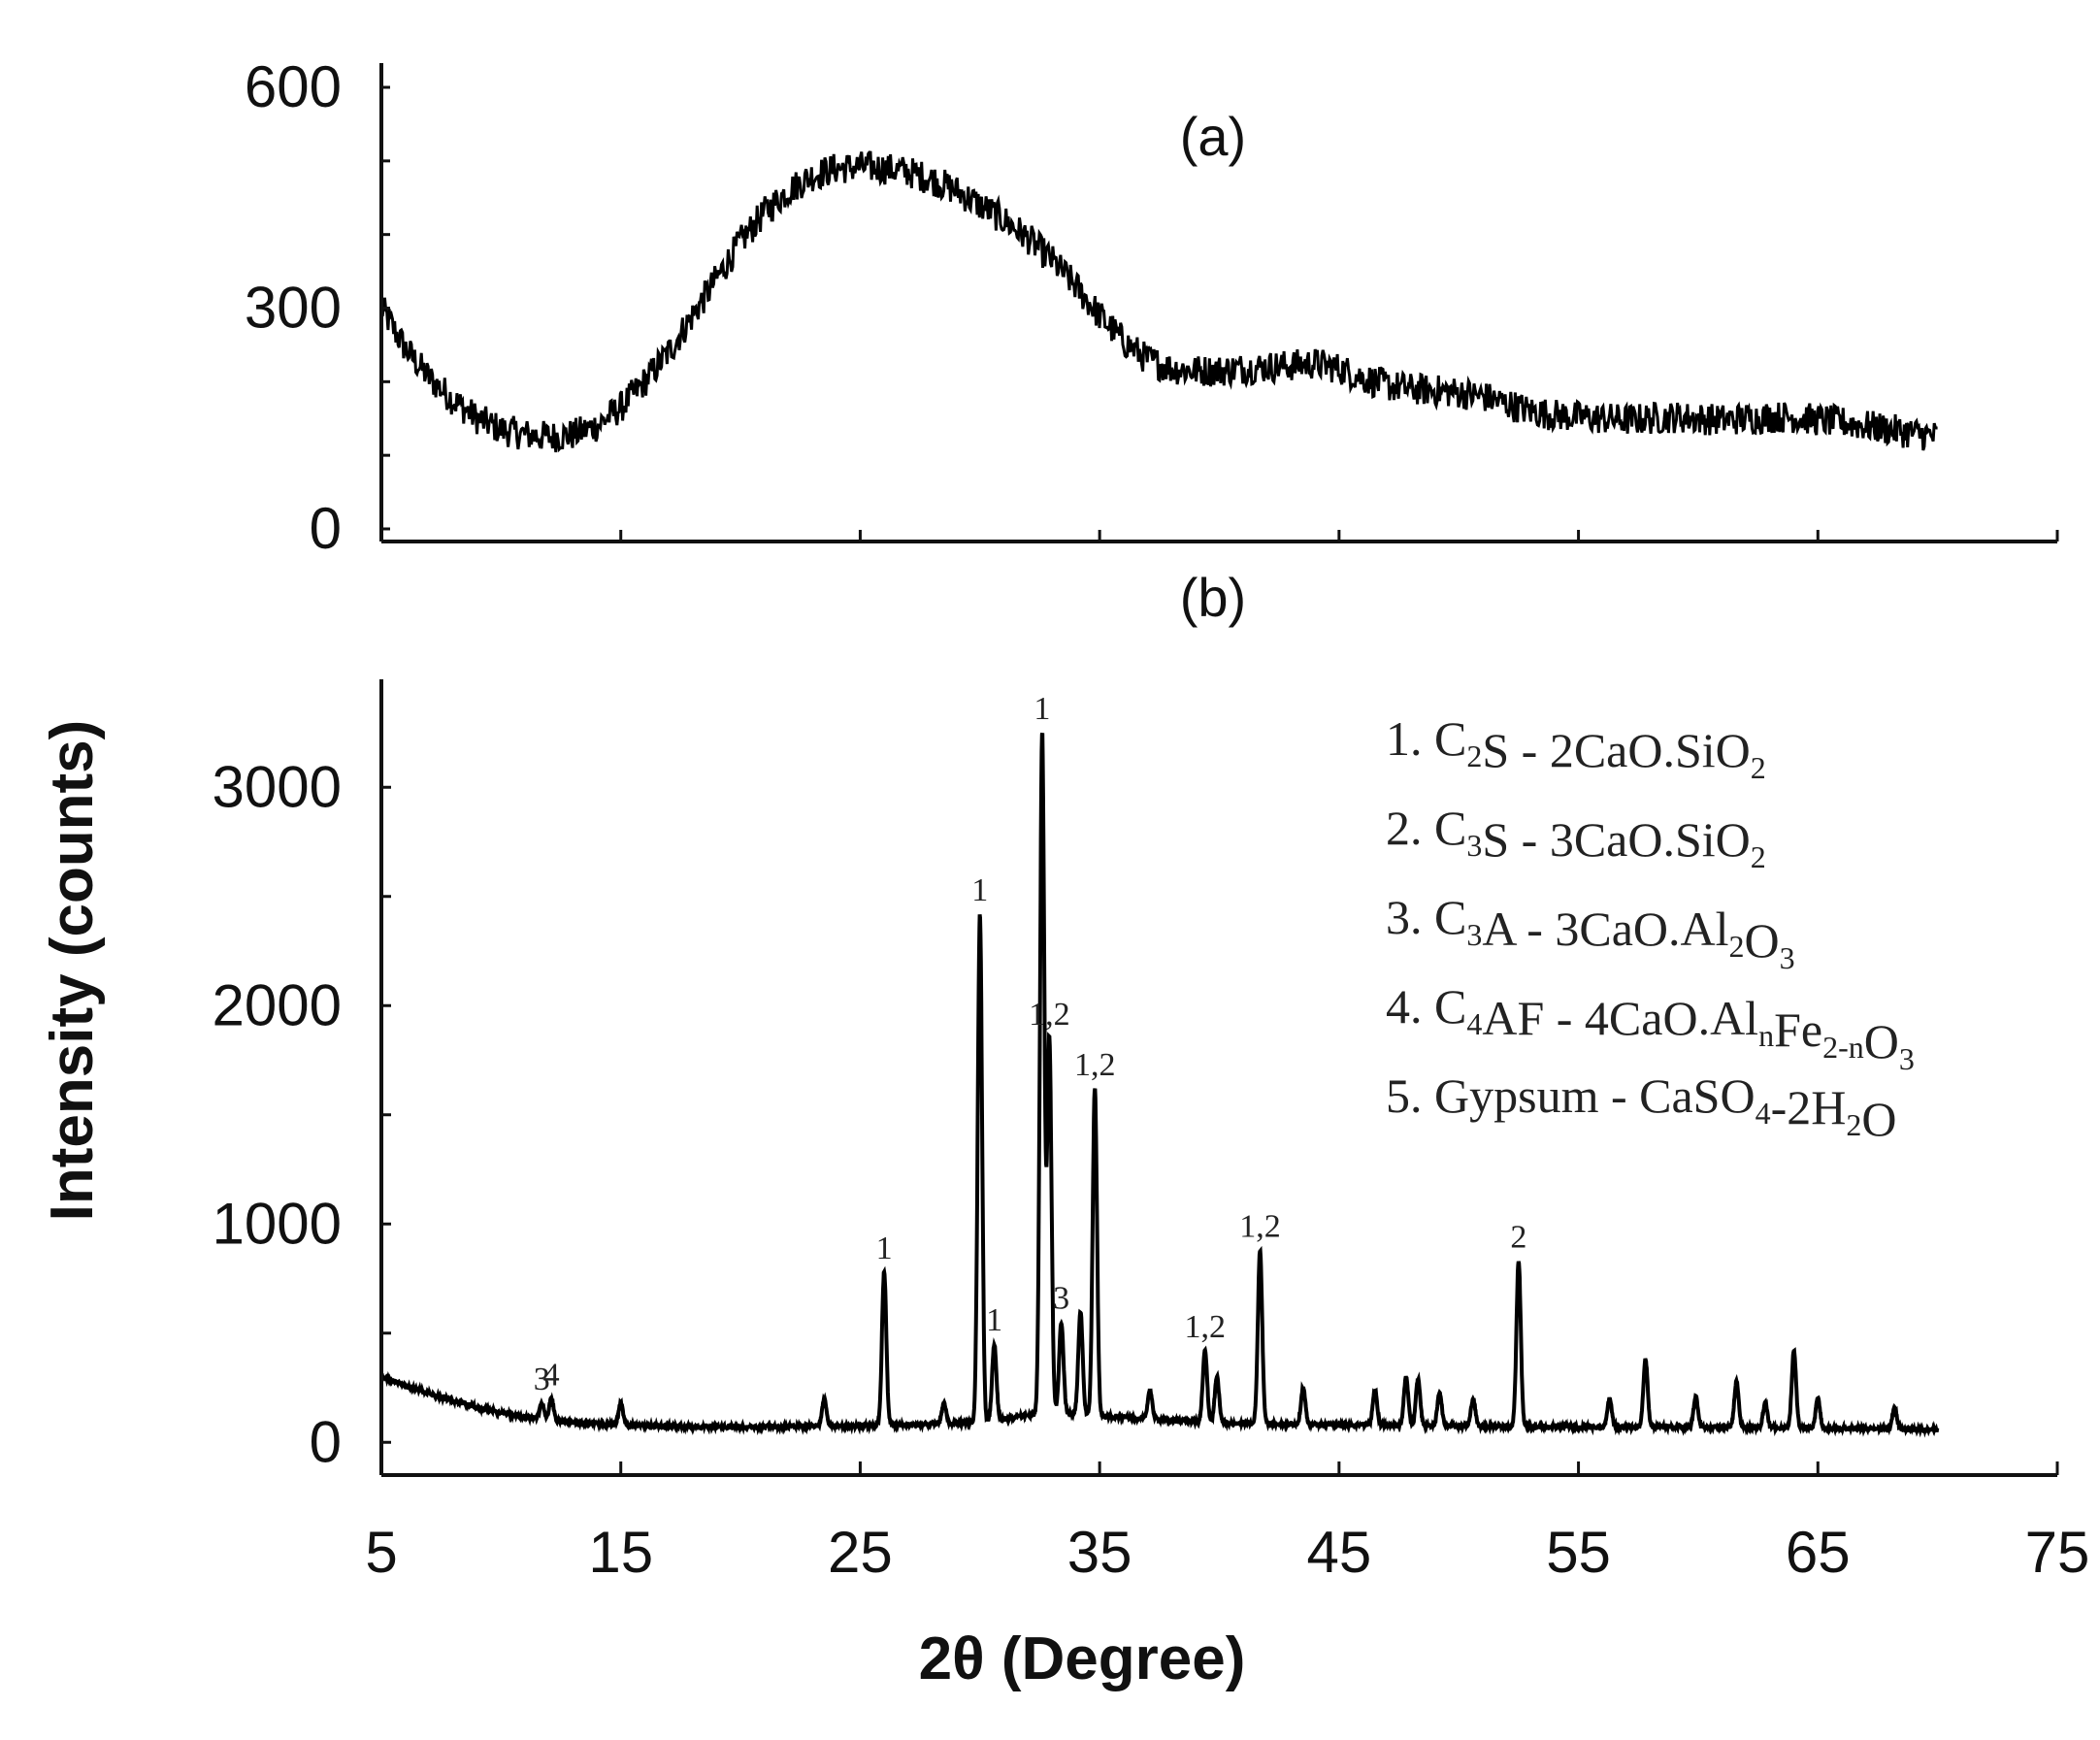 The width and height of the screenshot is (2100, 1740). I want to click on panel-a-curve-group, so click(1159, 301).